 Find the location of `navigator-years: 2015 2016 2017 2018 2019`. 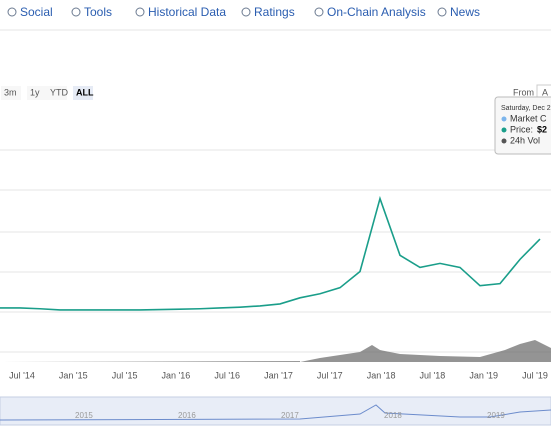

navigator-years: 2015 2016 2017 2018 2019 is located at coordinates (290, 415).